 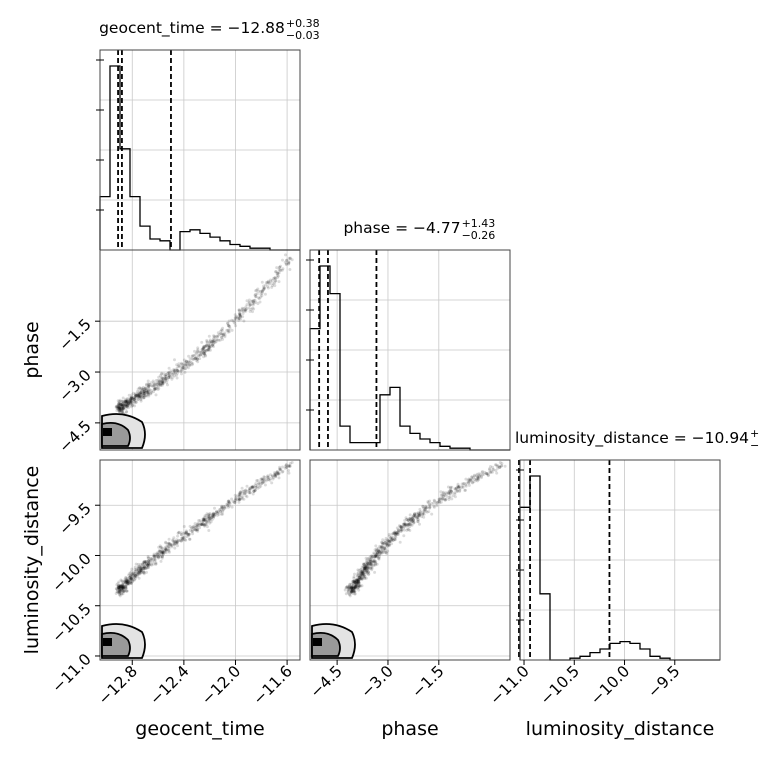 What do you see at coordinates (619, 568) in the screenshot?
I see `hist-step-line` at bounding box center [619, 568].